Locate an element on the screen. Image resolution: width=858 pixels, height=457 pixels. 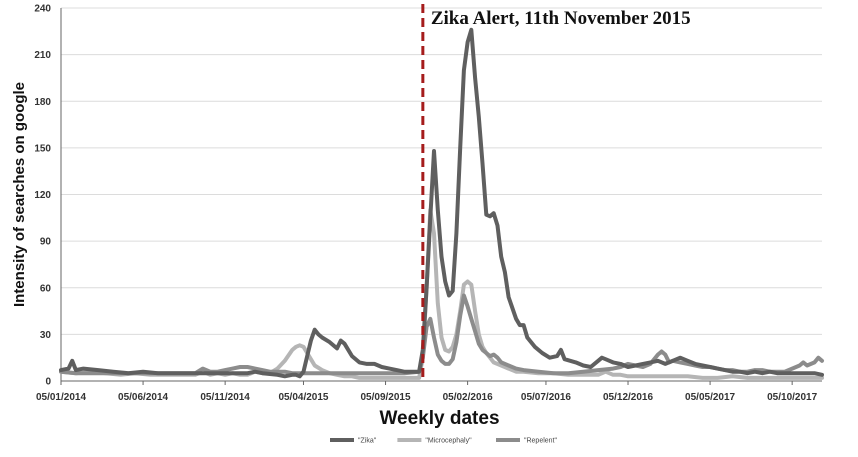
y-axis-ticks: 0 30 60 90 120 150 180 210 240 is located at coordinates (42, 196).